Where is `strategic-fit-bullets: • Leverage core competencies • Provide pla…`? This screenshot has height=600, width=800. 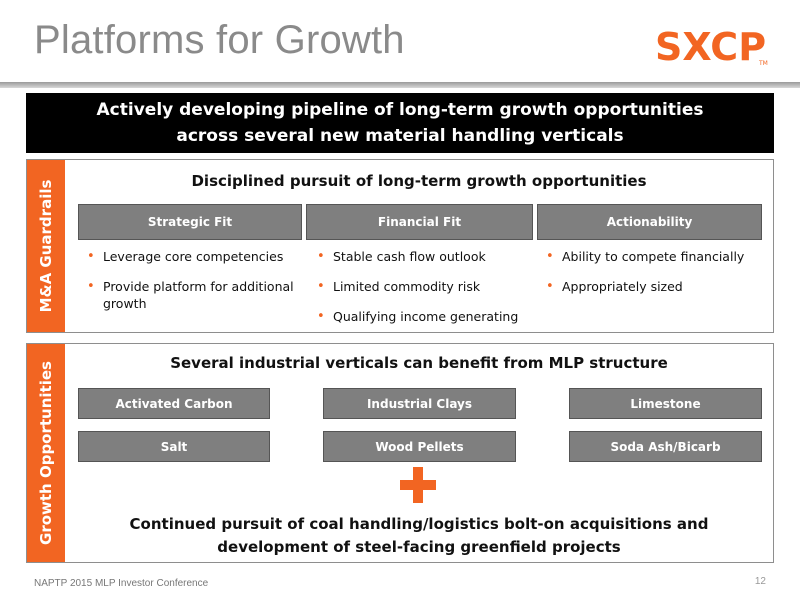
strategic-fit-bullets: • Leverage core competencies • Provide pla… is located at coordinates (192, 286).